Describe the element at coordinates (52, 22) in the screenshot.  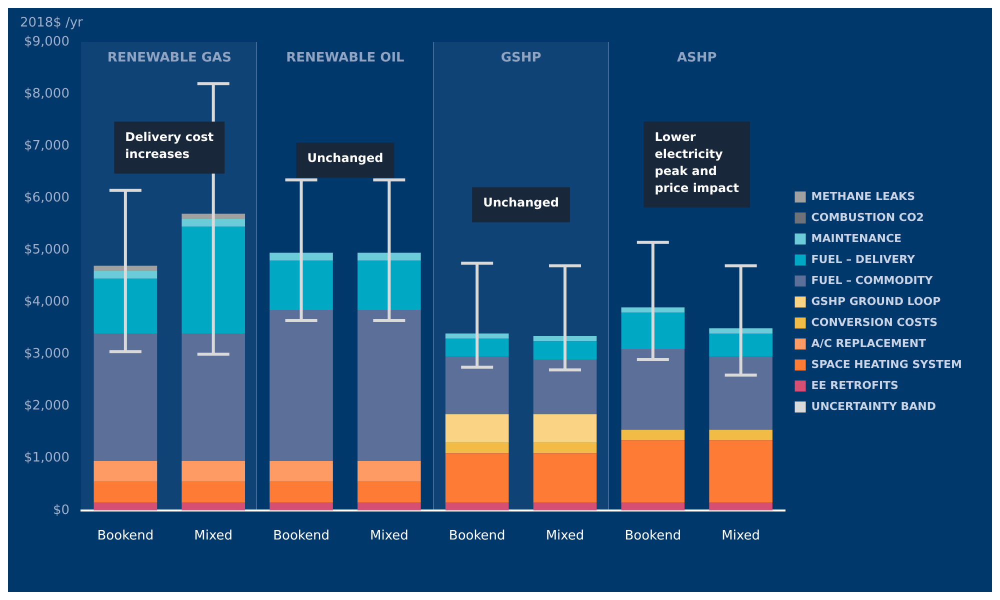
I see `y-axis-title: 2018$ /yr` at that location.